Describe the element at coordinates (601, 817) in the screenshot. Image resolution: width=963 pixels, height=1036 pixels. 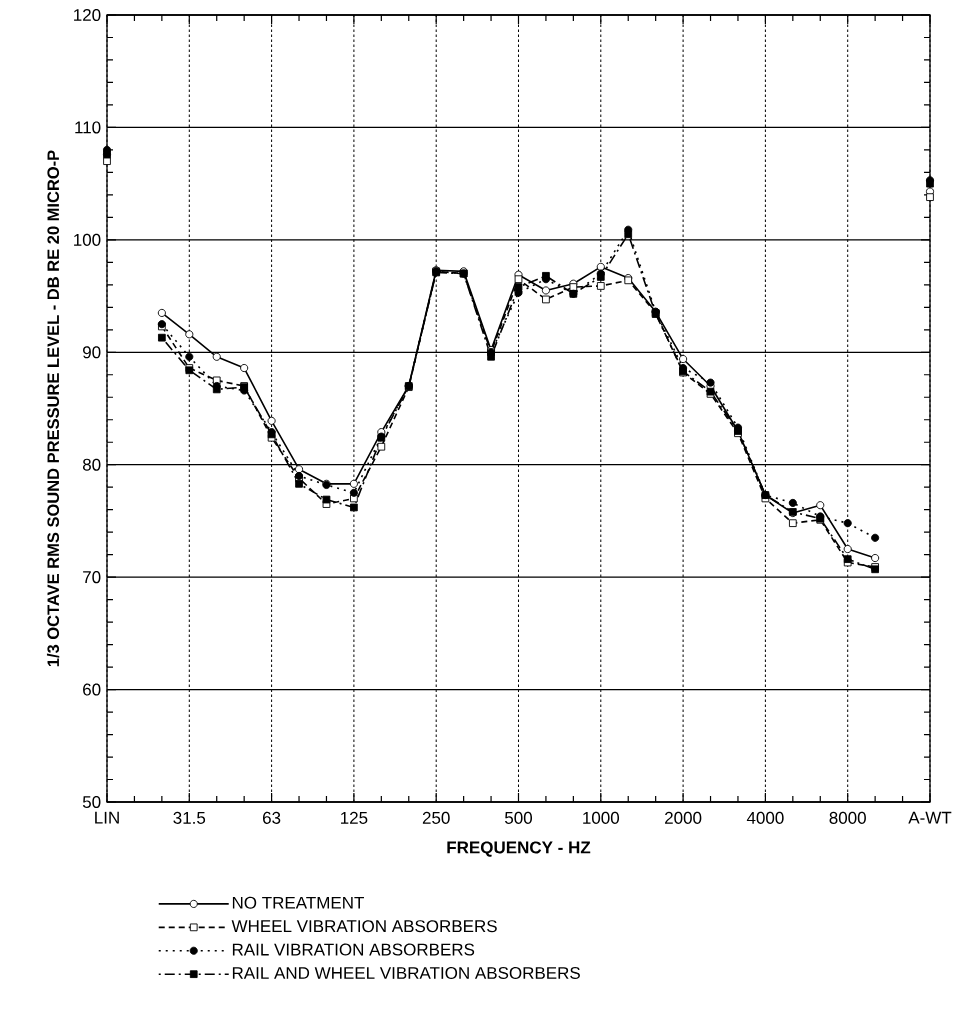
I see `x-tick-label: 1000` at that location.